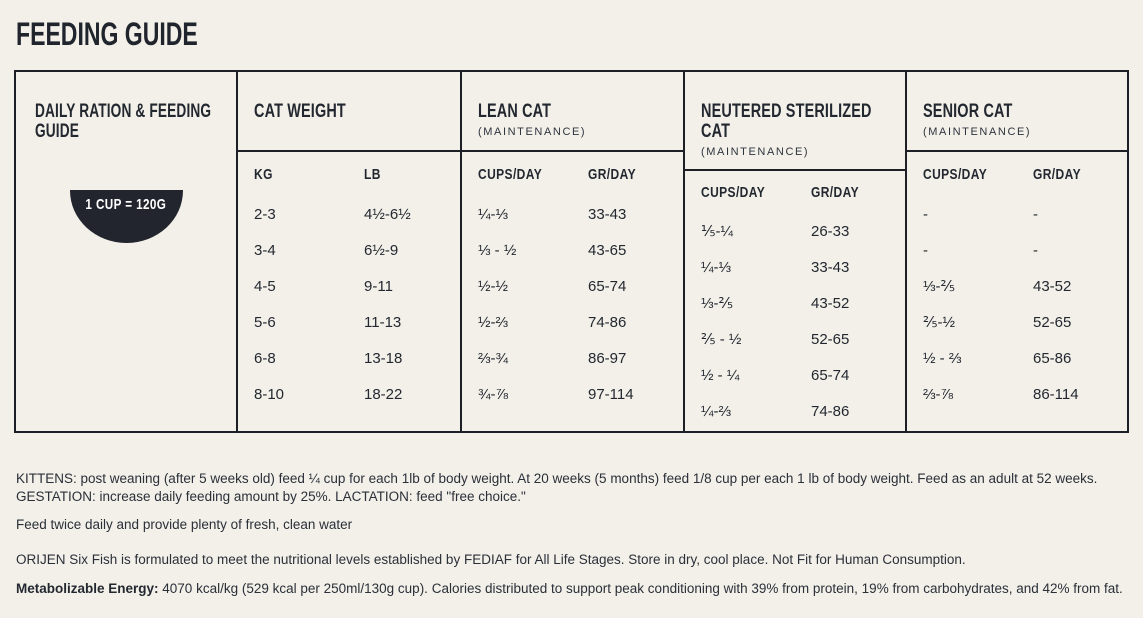 This screenshot has width=1143, height=618. What do you see at coordinates (795, 231) in the screenshot?
I see `table-row: ⅕-¼ 26-33` at bounding box center [795, 231].